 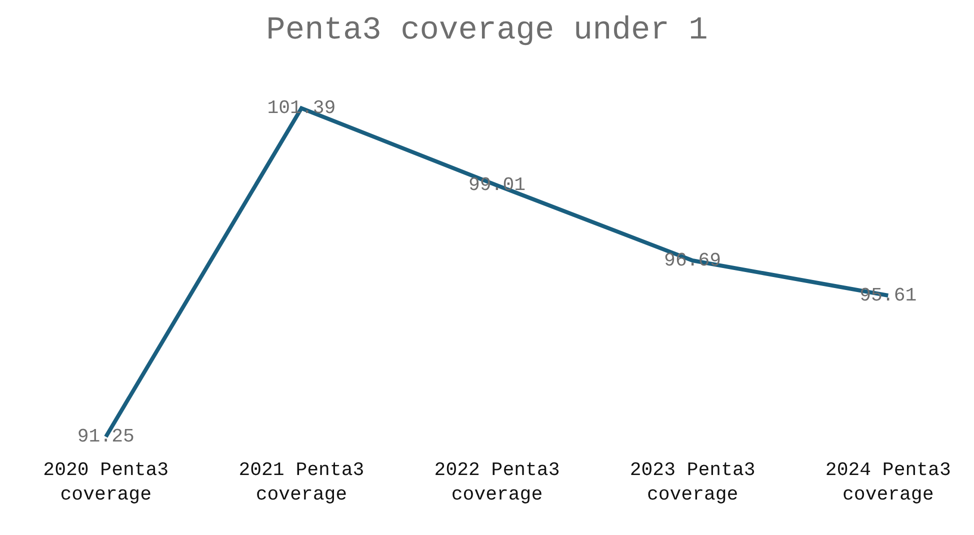 What do you see at coordinates (301, 108) in the screenshot?
I see `data-label: 101.39` at bounding box center [301, 108].